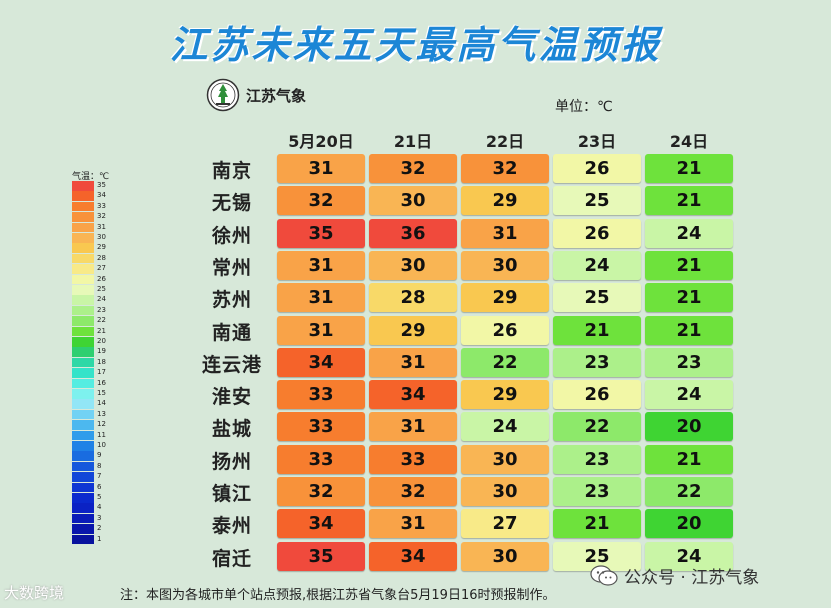 The image size is (831, 608). I want to click on watermark-text: 大数跨境, so click(34, 593).